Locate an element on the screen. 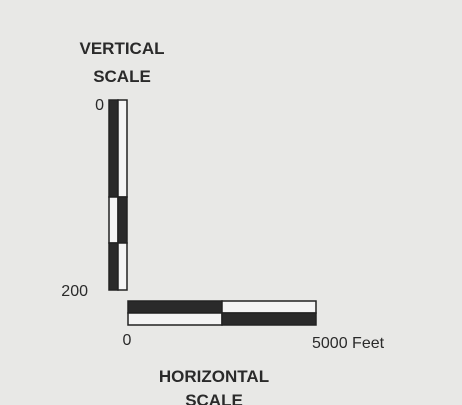  horizontal-bar is located at coordinates (222, 313).